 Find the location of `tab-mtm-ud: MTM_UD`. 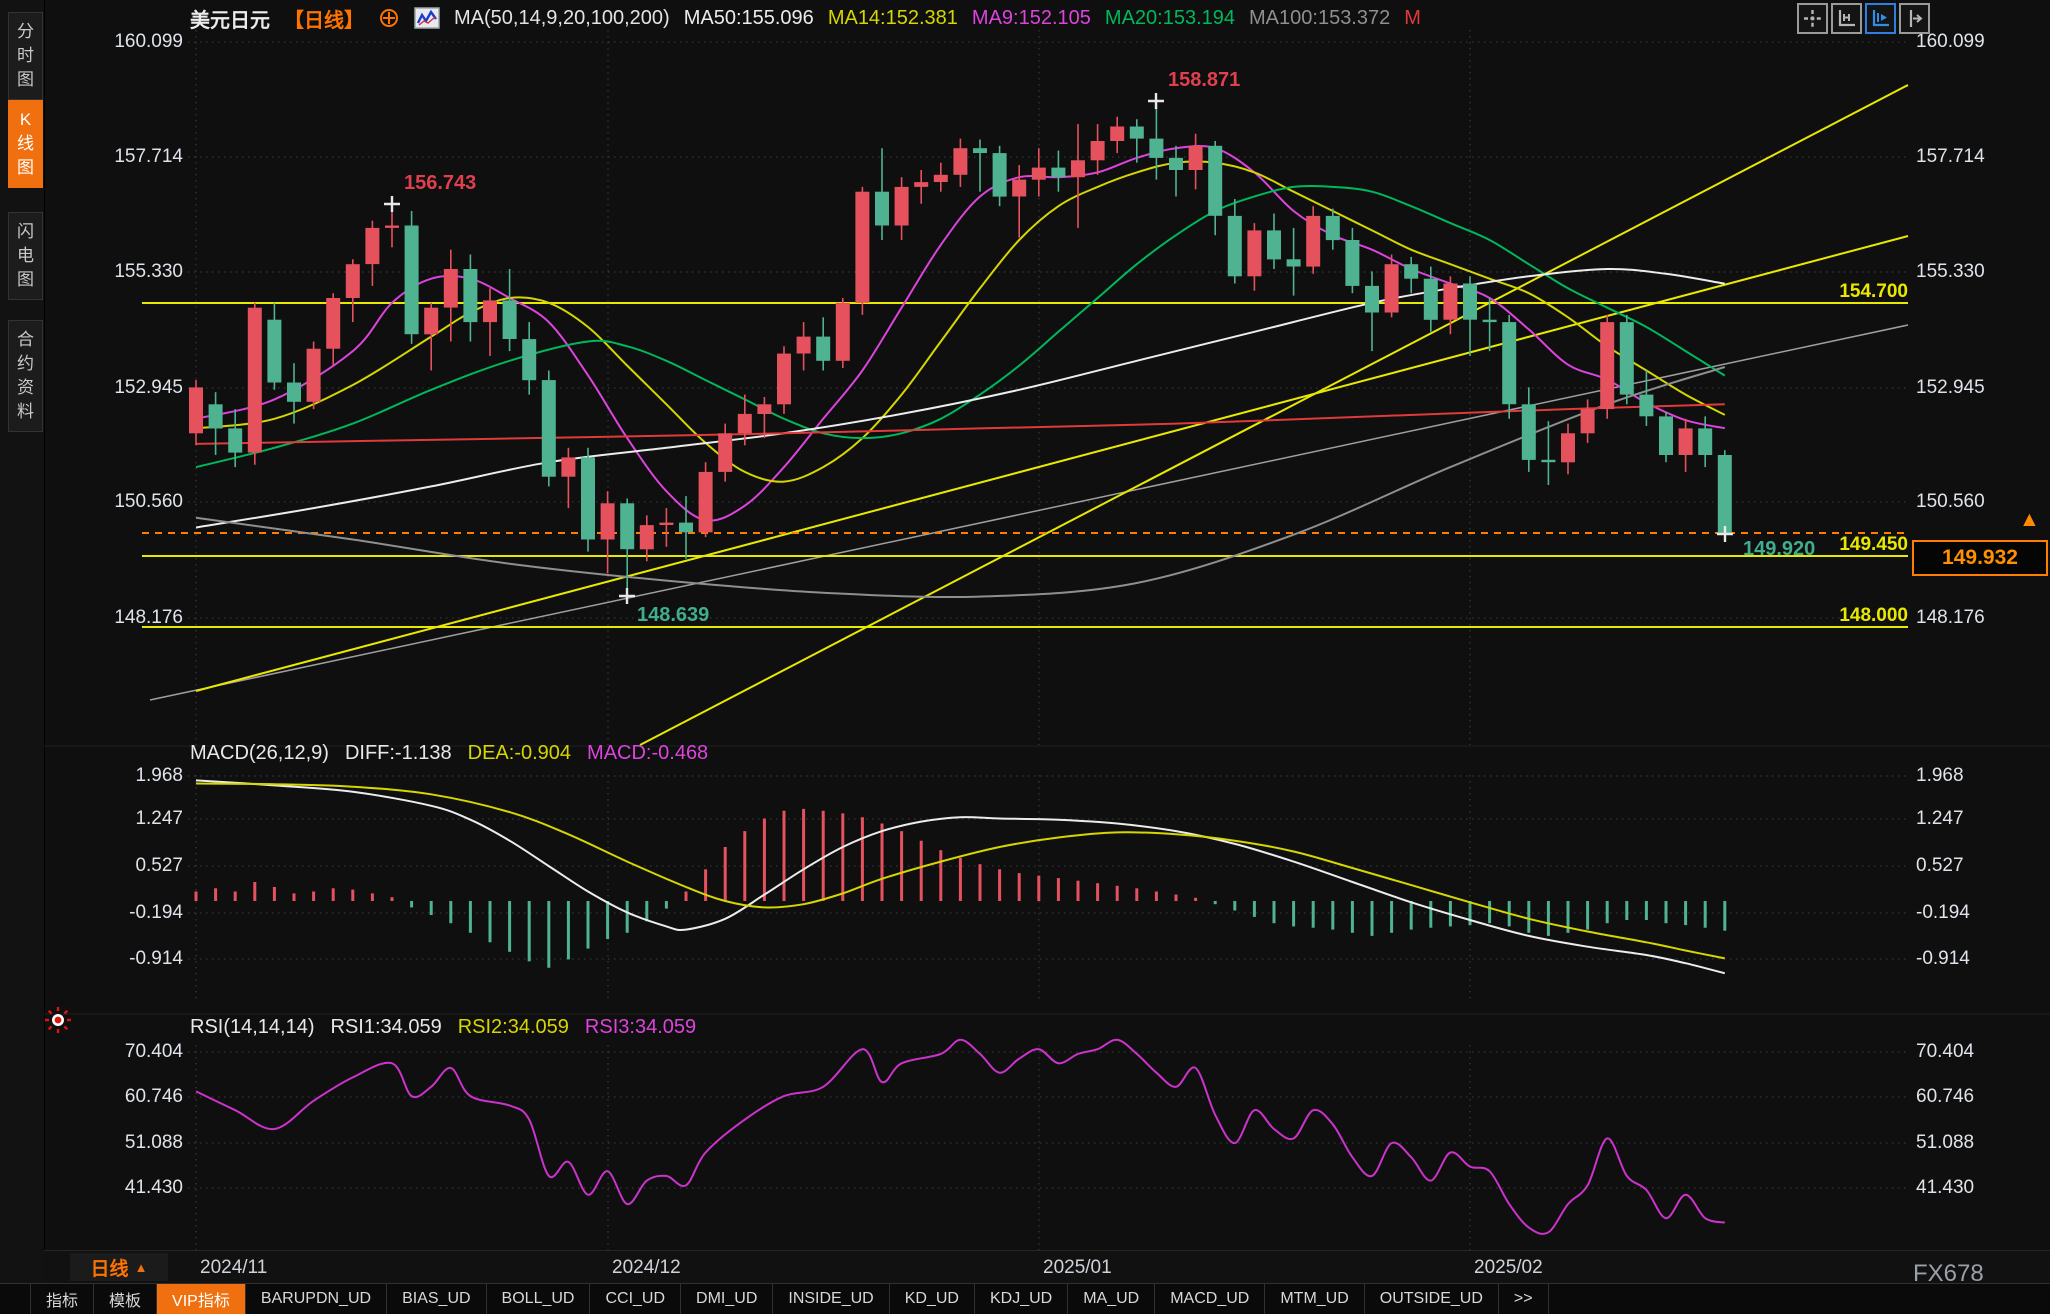

tab-mtm-ud: MTM_UD is located at coordinates (1315, 1299).